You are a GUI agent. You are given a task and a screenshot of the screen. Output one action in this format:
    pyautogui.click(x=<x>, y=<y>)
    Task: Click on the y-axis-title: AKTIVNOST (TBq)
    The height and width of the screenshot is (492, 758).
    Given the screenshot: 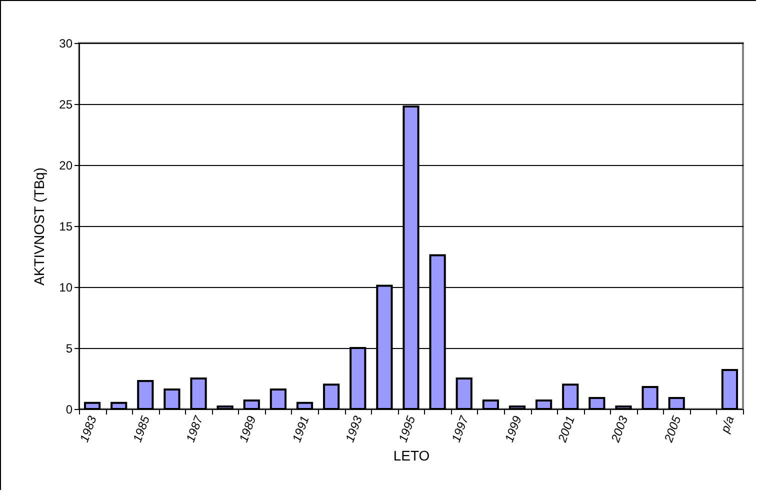 What is the action you would take?
    pyautogui.click(x=39, y=227)
    